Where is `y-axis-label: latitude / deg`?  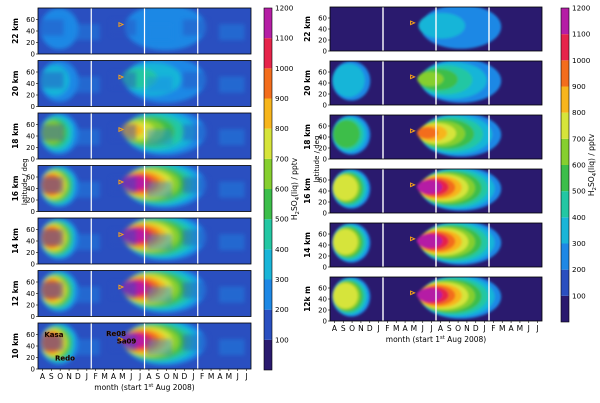
y-axis-label: latitude / deg is located at coordinates (25, 181).